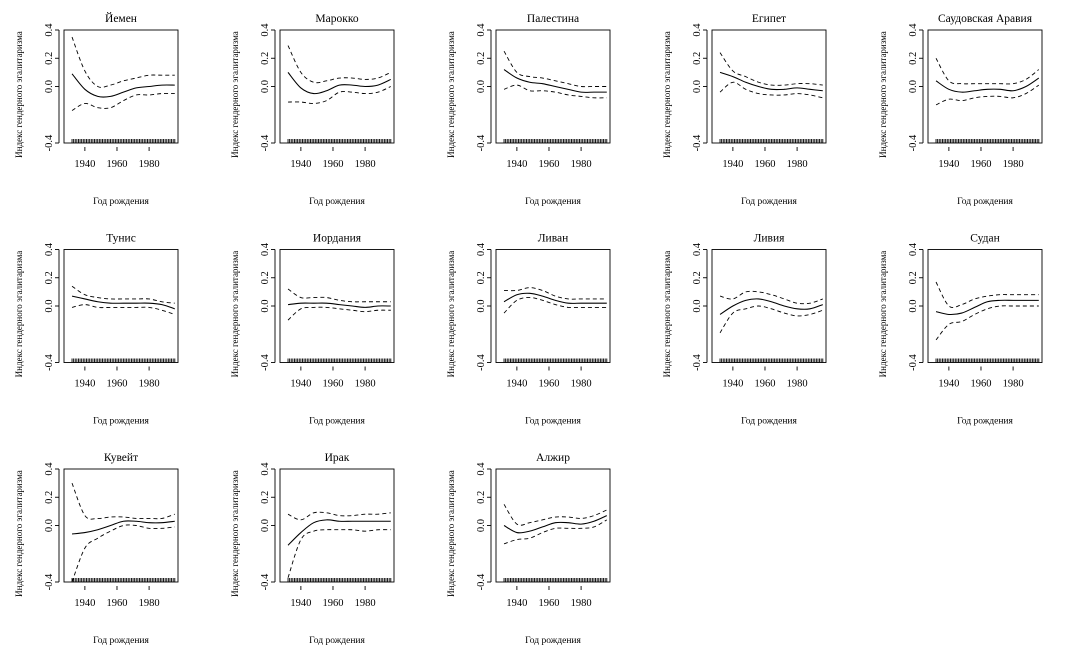 The image size is (1081, 663). Describe the element at coordinates (121, 239) in the screenshot. I see `panel-title: Тунис` at that location.